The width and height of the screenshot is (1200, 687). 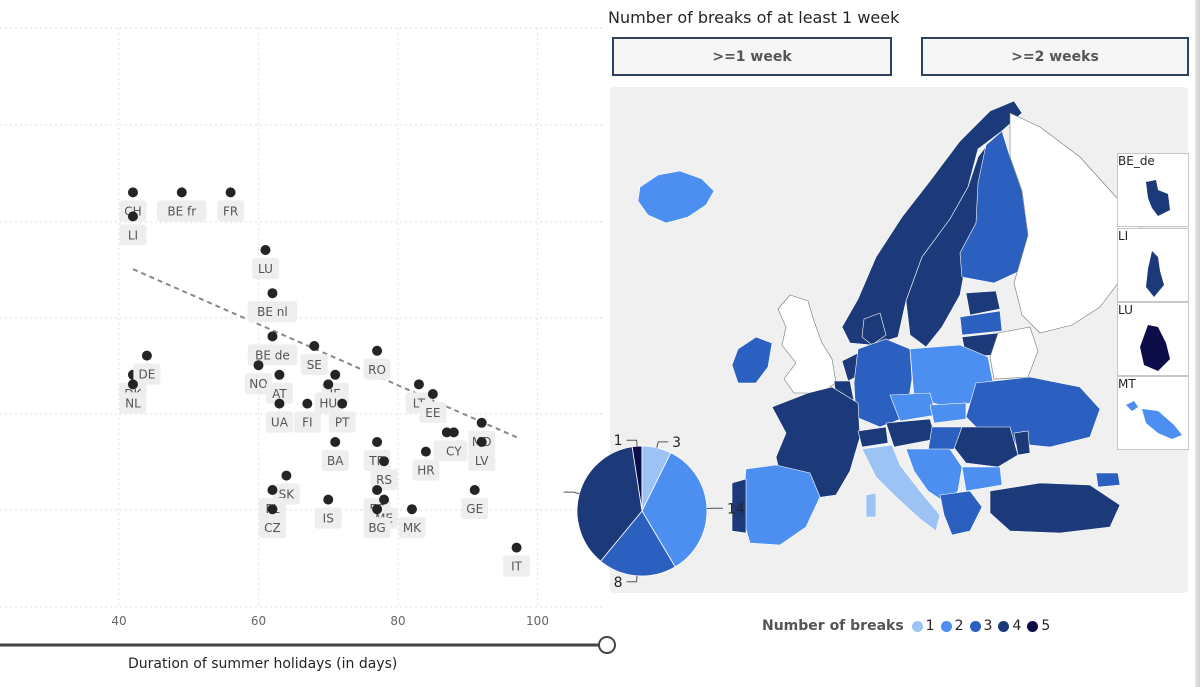 I want to click on legend-label: 3, so click(x=988, y=626).